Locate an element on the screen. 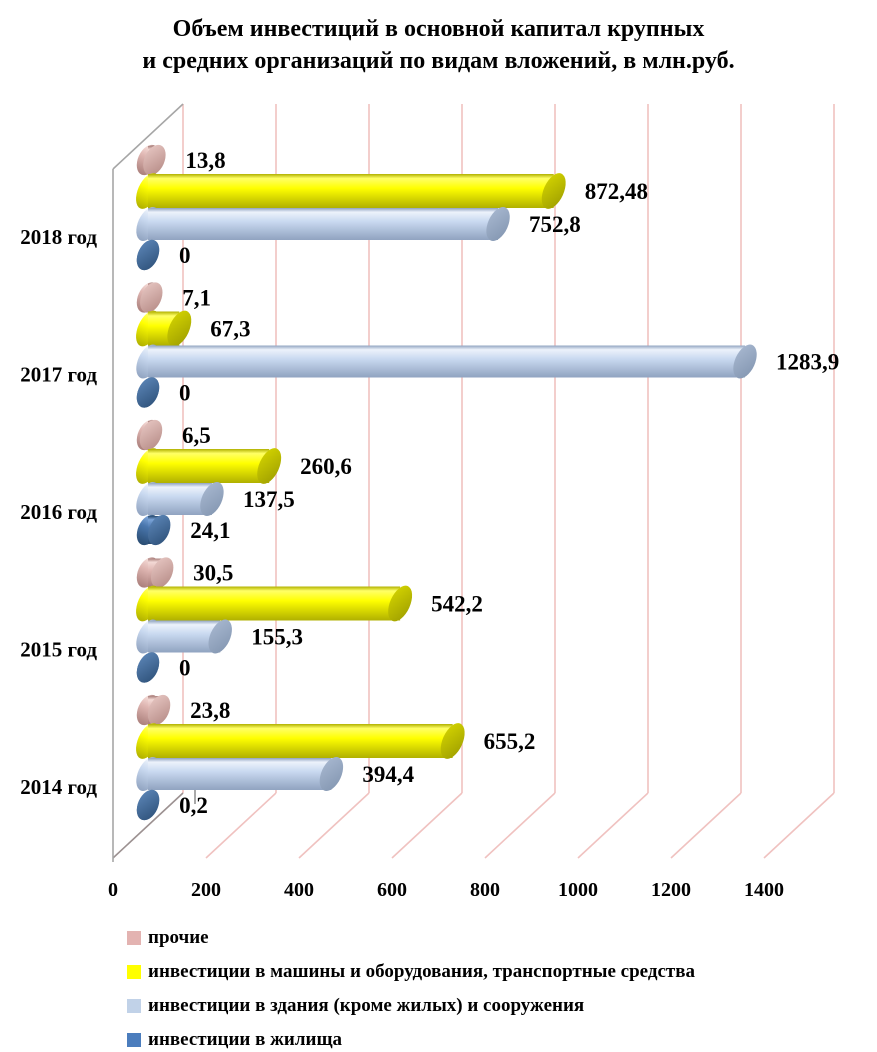 This screenshot has width=877, height=1052. bar-body-mashiny-2016 is located at coordinates (209, 466).